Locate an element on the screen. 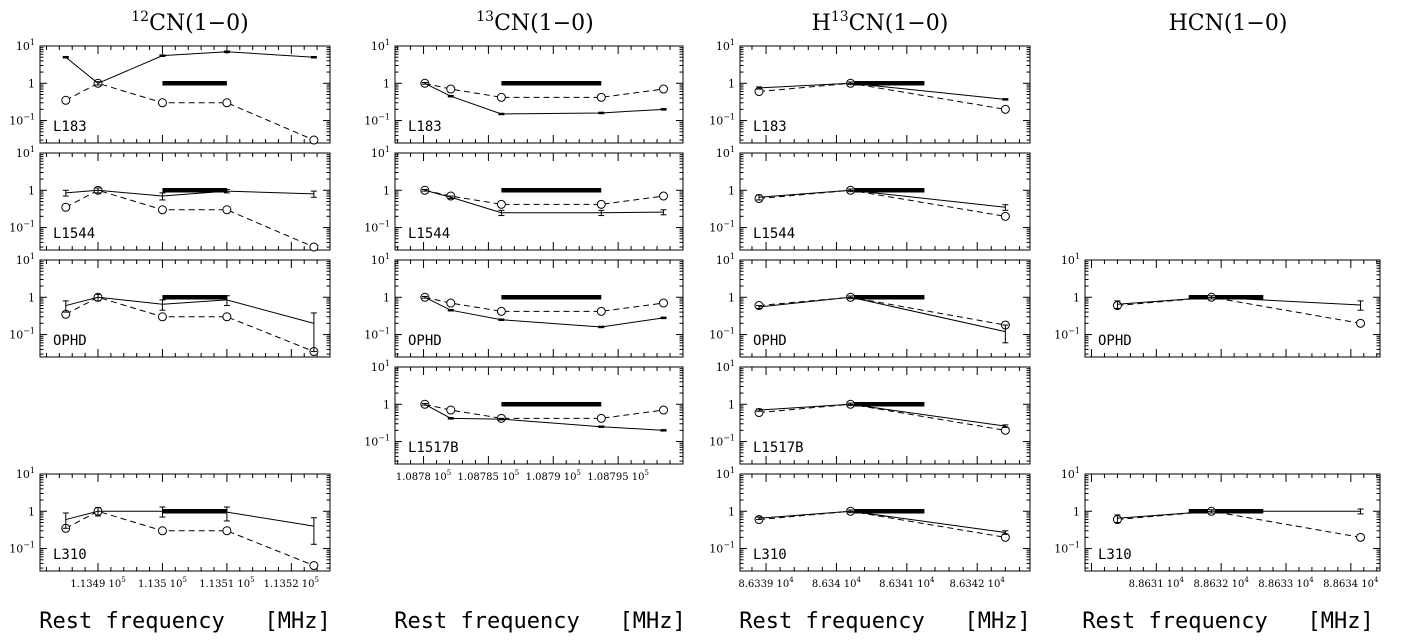 The height and width of the screenshot is (640, 1422). panel-2-l1517b: 10¹ 1 10−1 L1517B is located at coordinates (870, 412).